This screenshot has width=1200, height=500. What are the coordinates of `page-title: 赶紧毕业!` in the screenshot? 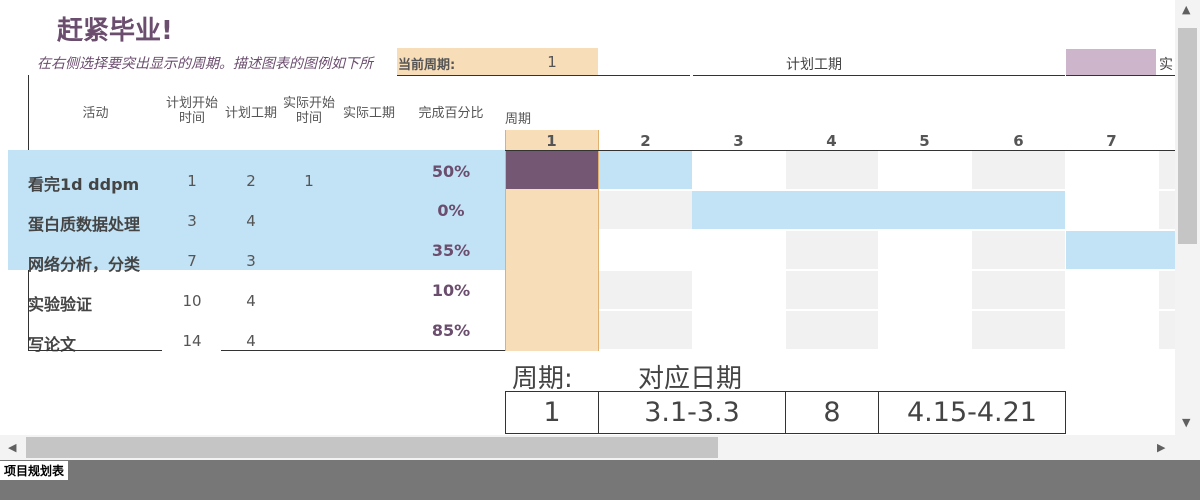 It's located at (115, 31).